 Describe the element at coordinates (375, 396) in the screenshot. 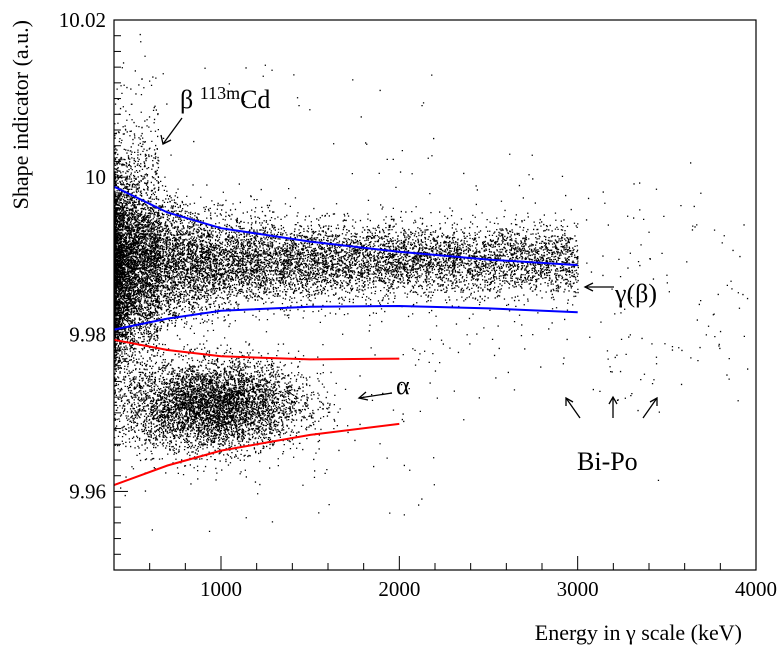

I see `arrow-alpha` at that location.